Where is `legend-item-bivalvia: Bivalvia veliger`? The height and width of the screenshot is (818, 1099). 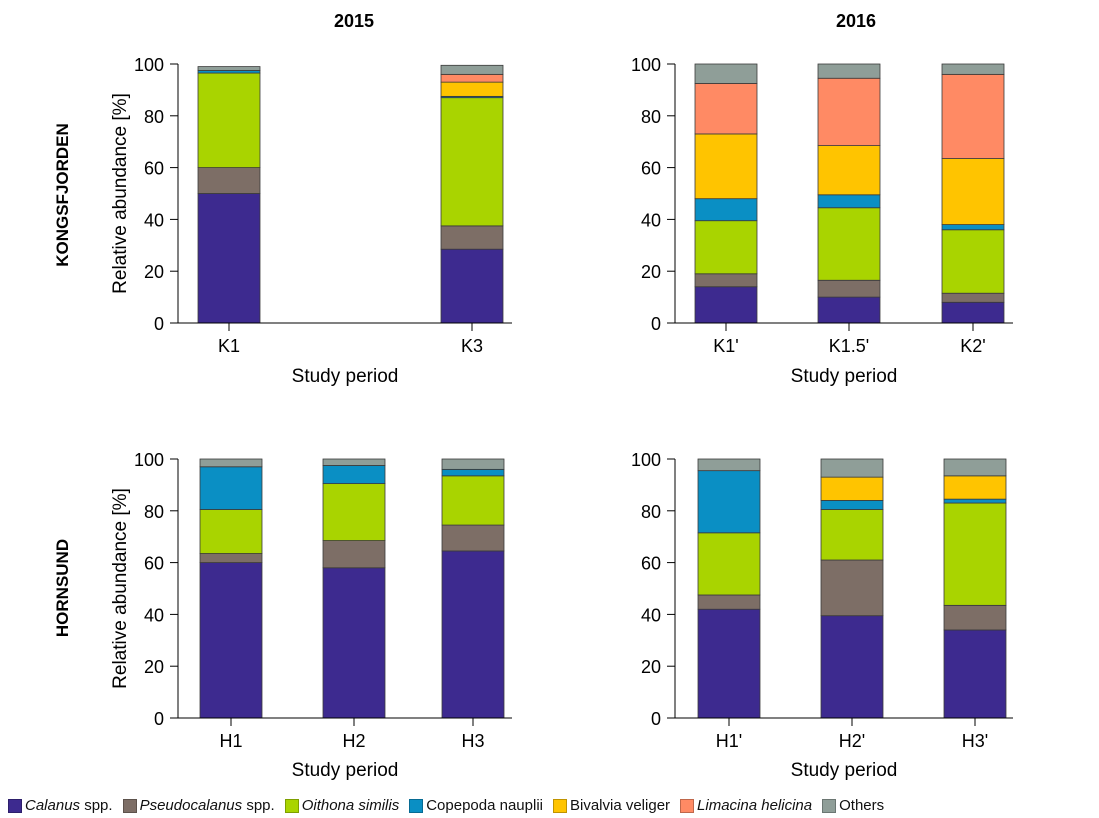
legend-item-bivalvia: Bivalvia veliger is located at coordinates (611, 805).